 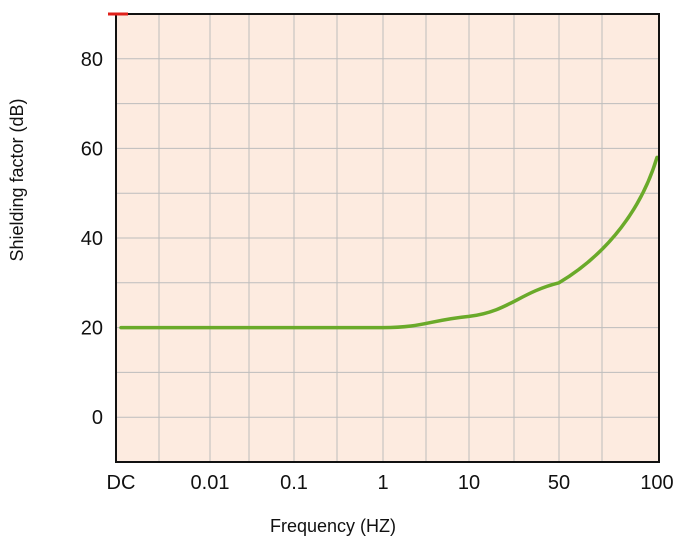 I want to click on x-tick-labels: DC 0.01 0.1 1 10 50 100, so click(x=390, y=483).